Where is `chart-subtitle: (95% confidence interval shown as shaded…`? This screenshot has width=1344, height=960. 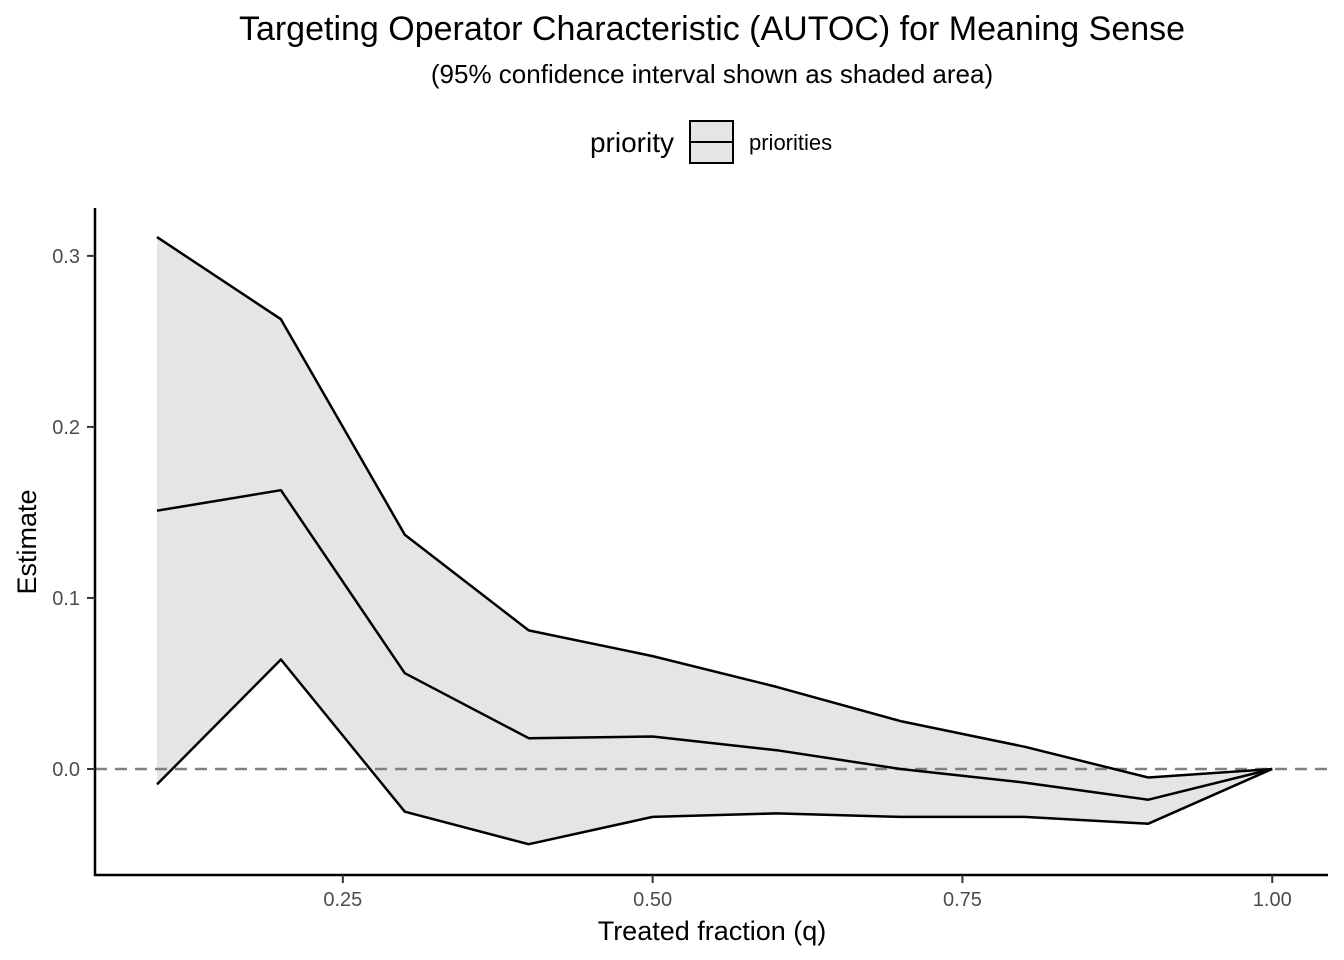 chart-subtitle: (95% confidence interval shown as shaded… is located at coordinates (712, 74).